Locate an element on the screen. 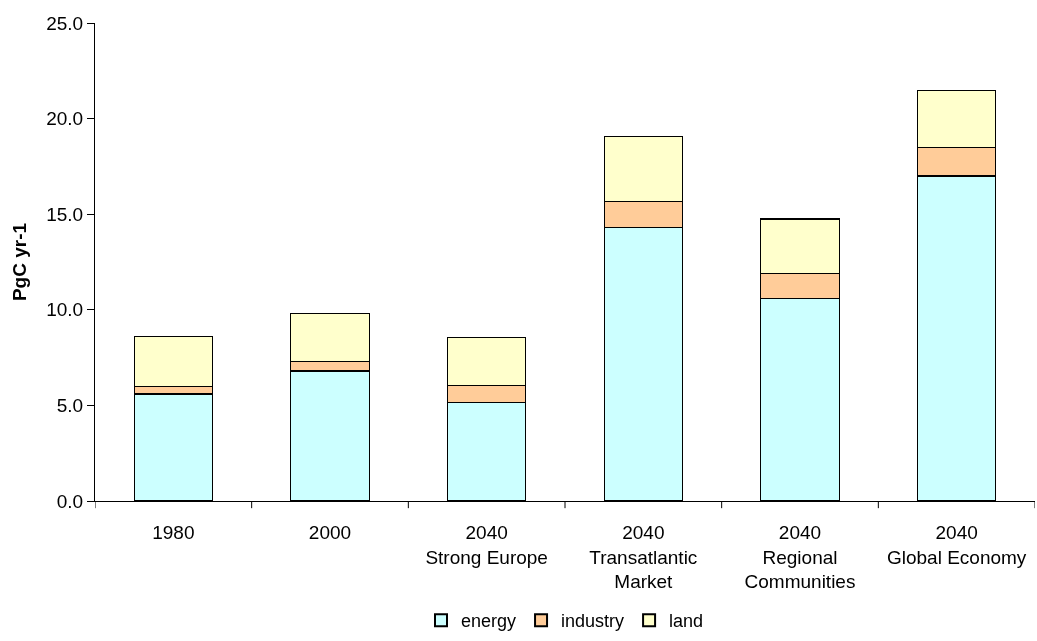 Image resolution: width=1037 pixels, height=641 pixels. legend-label: land is located at coordinates (686, 621).